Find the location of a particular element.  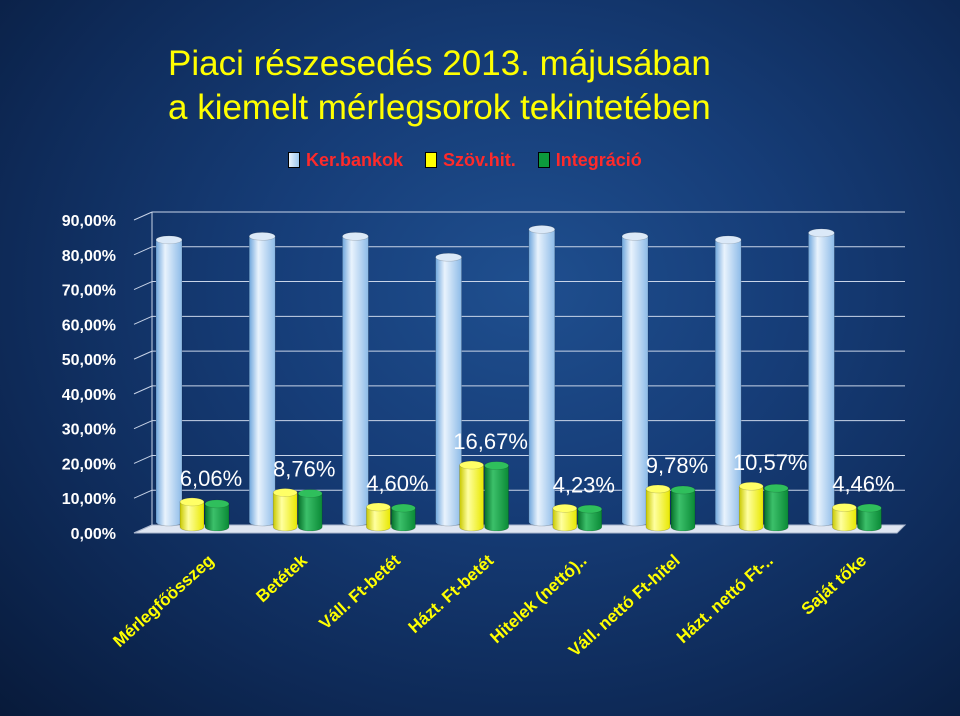

legend-item-szov-hit: Szöv.hit. is located at coordinates (470, 160).